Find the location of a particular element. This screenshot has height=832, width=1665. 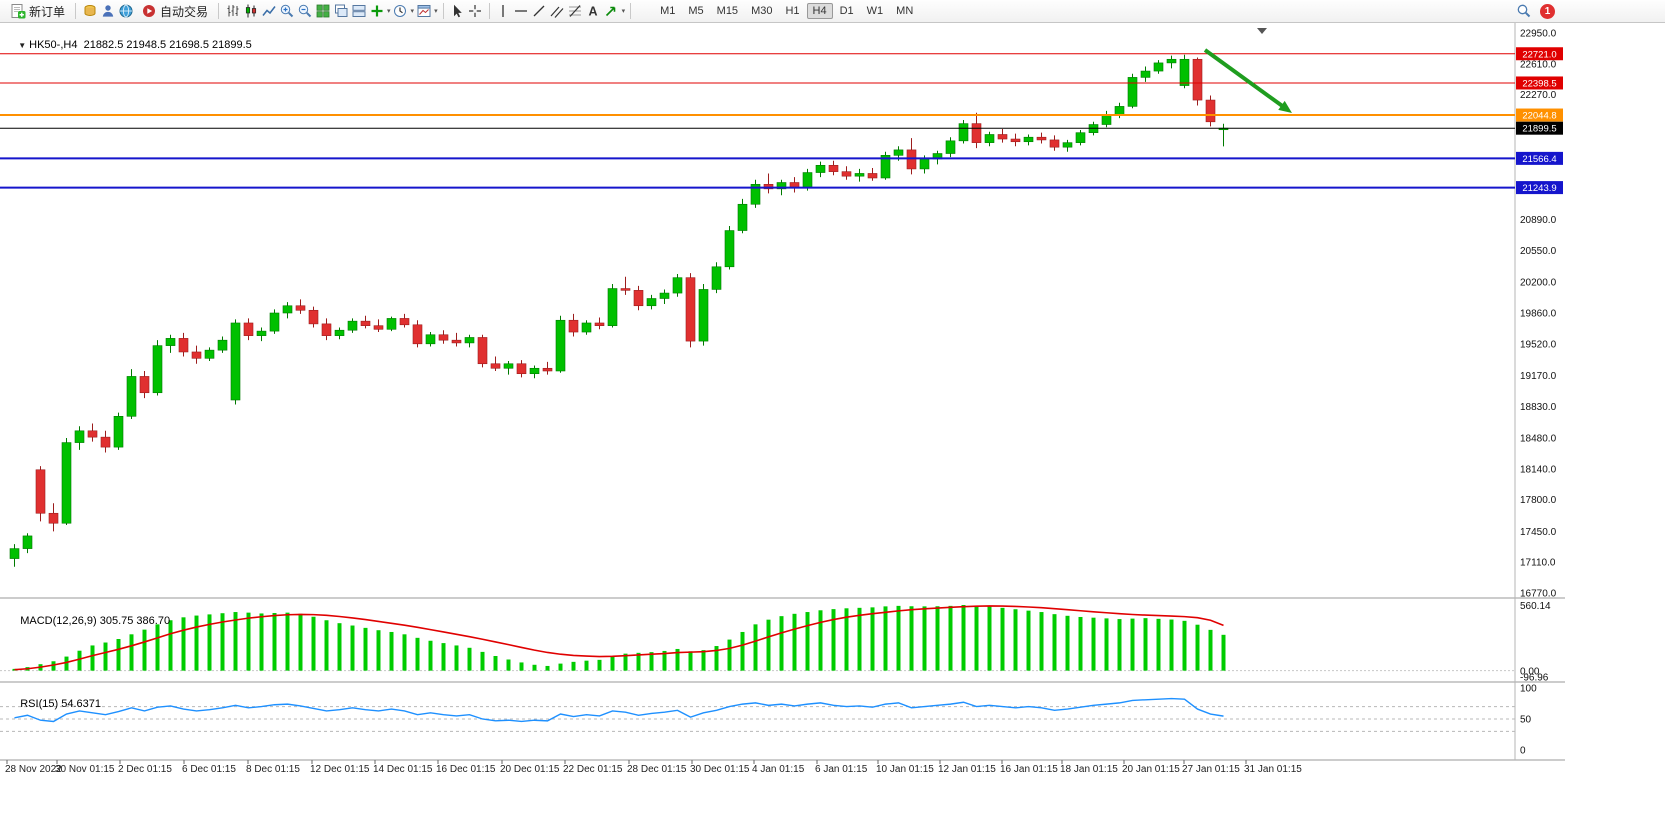

zoom-in-icon is located at coordinates (286, 11).